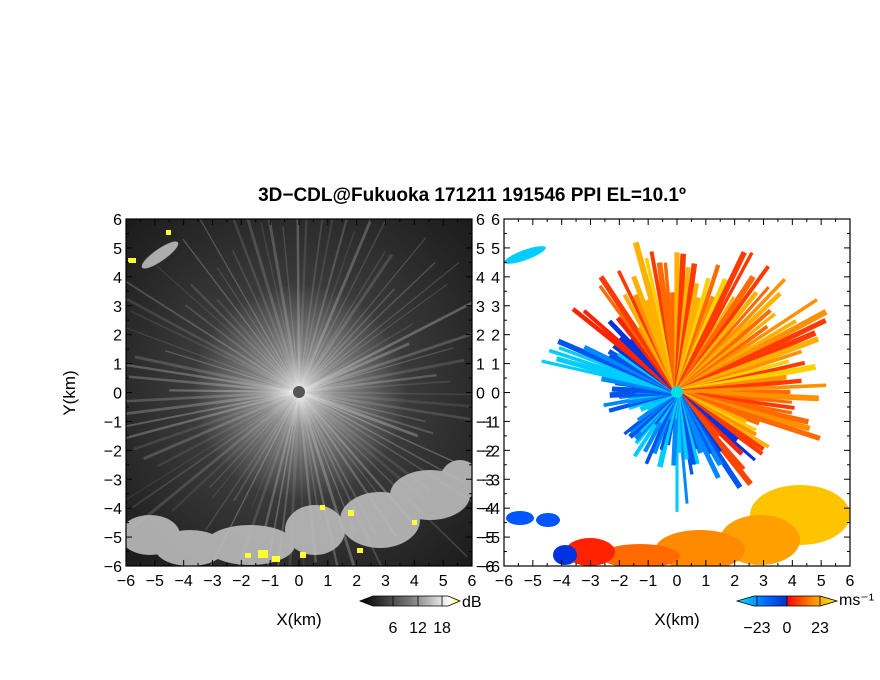 This screenshot has width=880, height=680. Describe the element at coordinates (443, 581) in the screenshot. I see `x-tick-label: 5` at that location.